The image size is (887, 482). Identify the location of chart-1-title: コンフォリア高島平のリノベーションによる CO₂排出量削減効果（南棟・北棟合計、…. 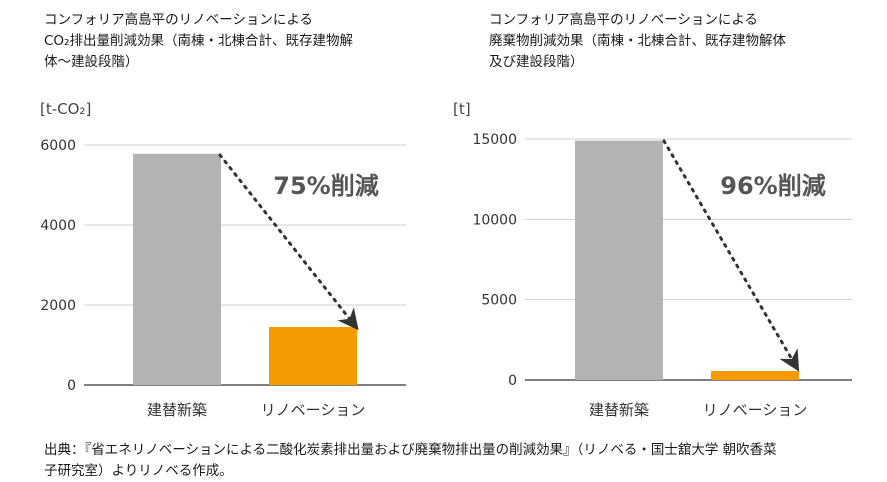
(198, 41).